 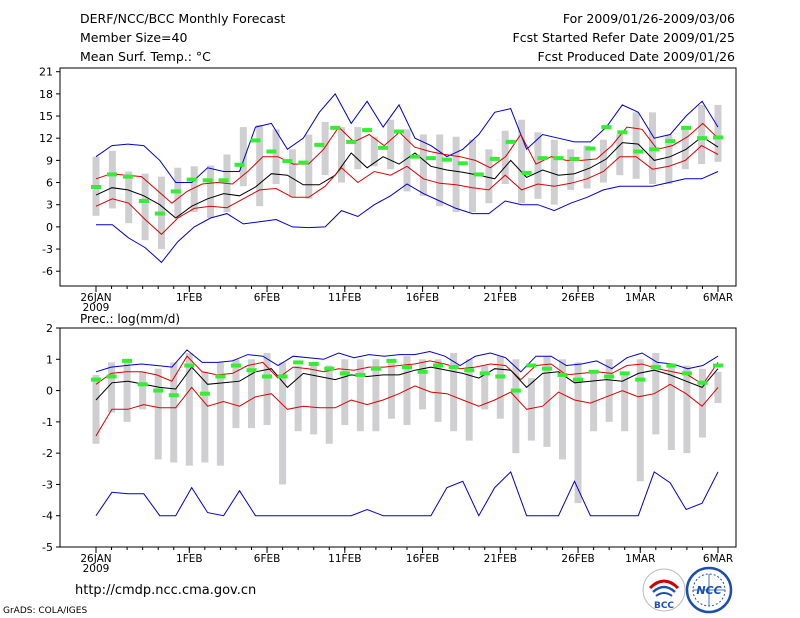 What do you see at coordinates (709, 590) in the screenshot?
I see `ncc-logo: NCC` at bounding box center [709, 590].